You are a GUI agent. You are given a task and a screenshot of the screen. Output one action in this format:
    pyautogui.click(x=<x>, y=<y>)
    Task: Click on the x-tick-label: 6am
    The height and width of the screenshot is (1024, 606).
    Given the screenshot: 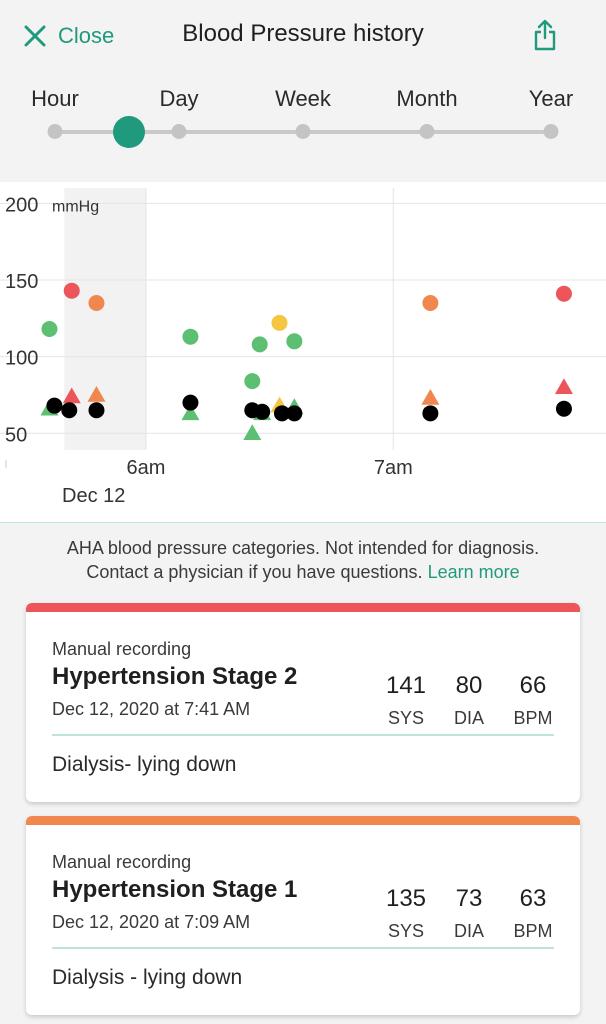 What is the action you would take?
    pyautogui.click(x=145, y=468)
    